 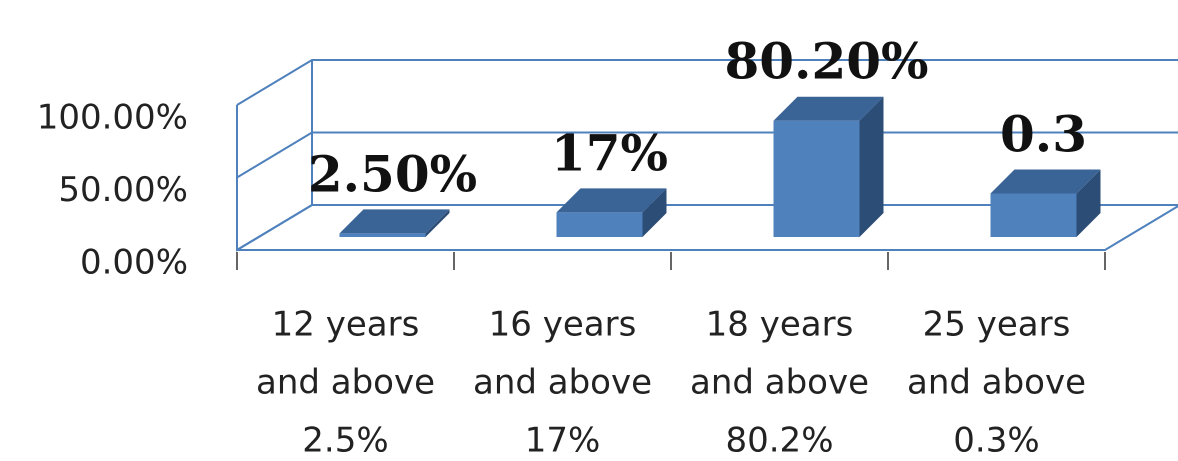 I want to click on x-tick-label: 12 years, so click(x=346, y=325).